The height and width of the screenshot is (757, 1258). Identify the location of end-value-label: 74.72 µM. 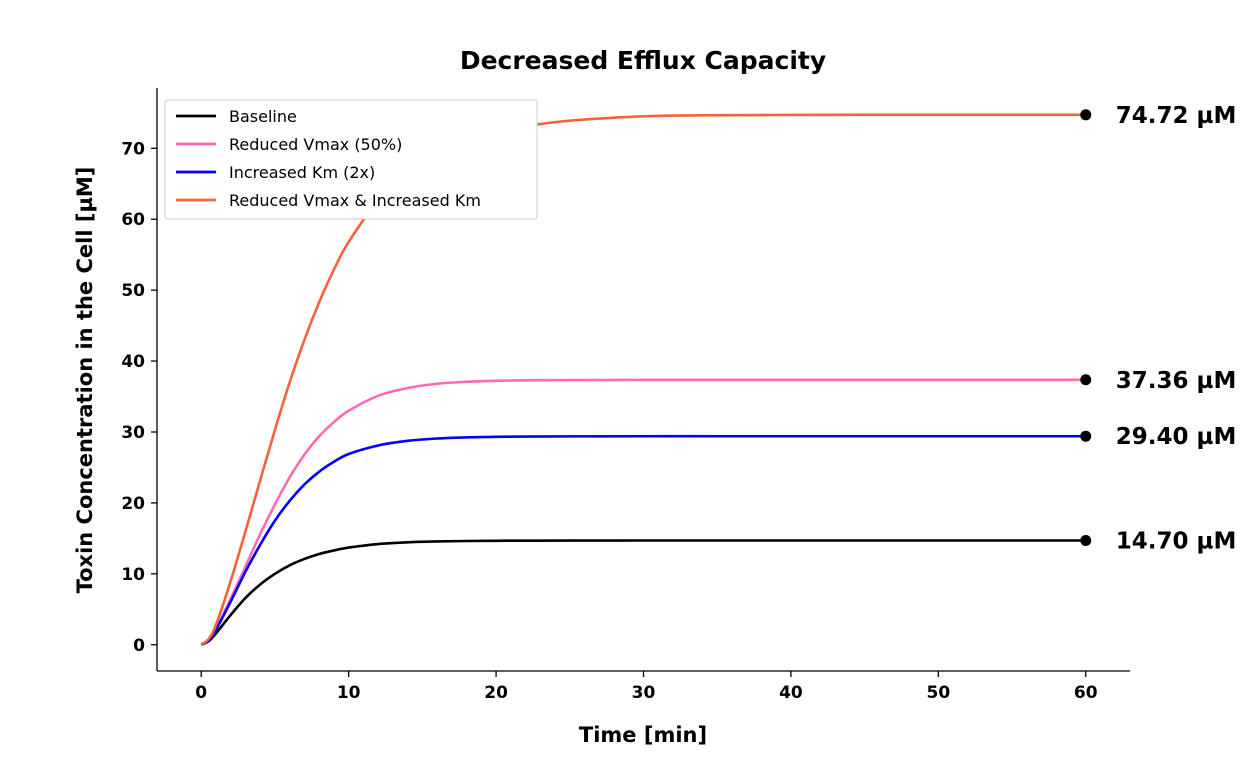
(1176, 116).